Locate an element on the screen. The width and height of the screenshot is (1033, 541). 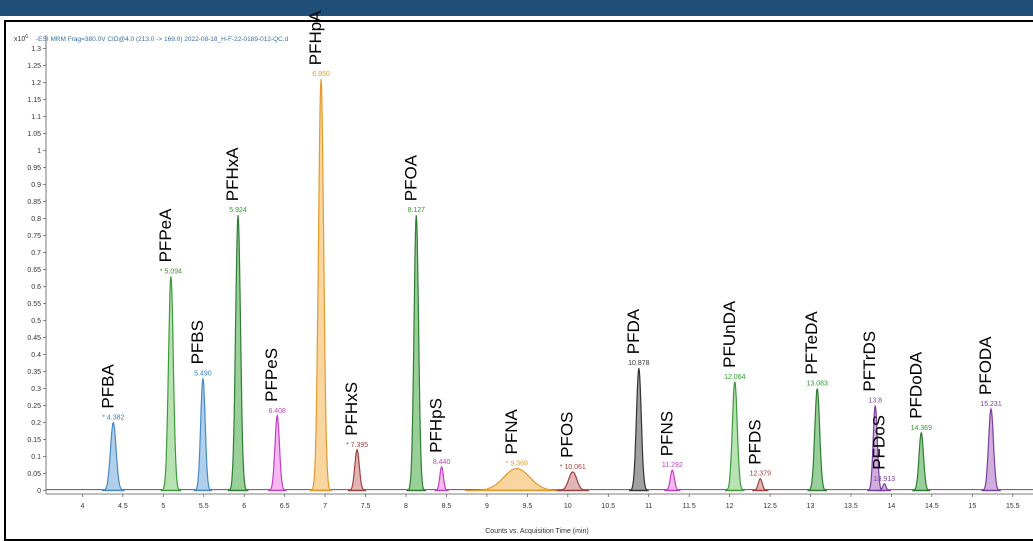
peak-PFDS is located at coordinates (760, 485).